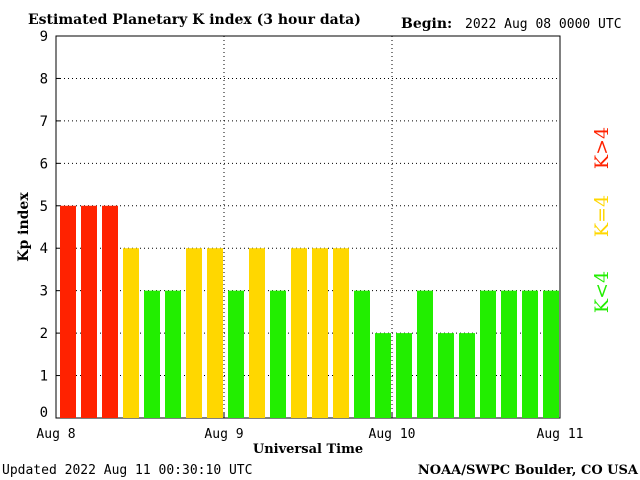  I want to click on y-tick-label-3: 3, so click(44, 292).